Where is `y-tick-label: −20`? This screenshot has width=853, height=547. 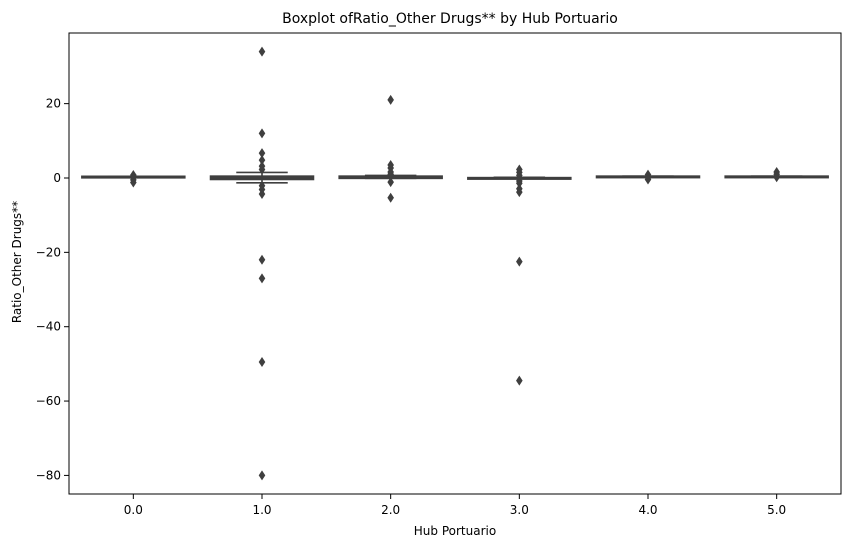 y-tick-label: −20 is located at coordinates (48, 252).